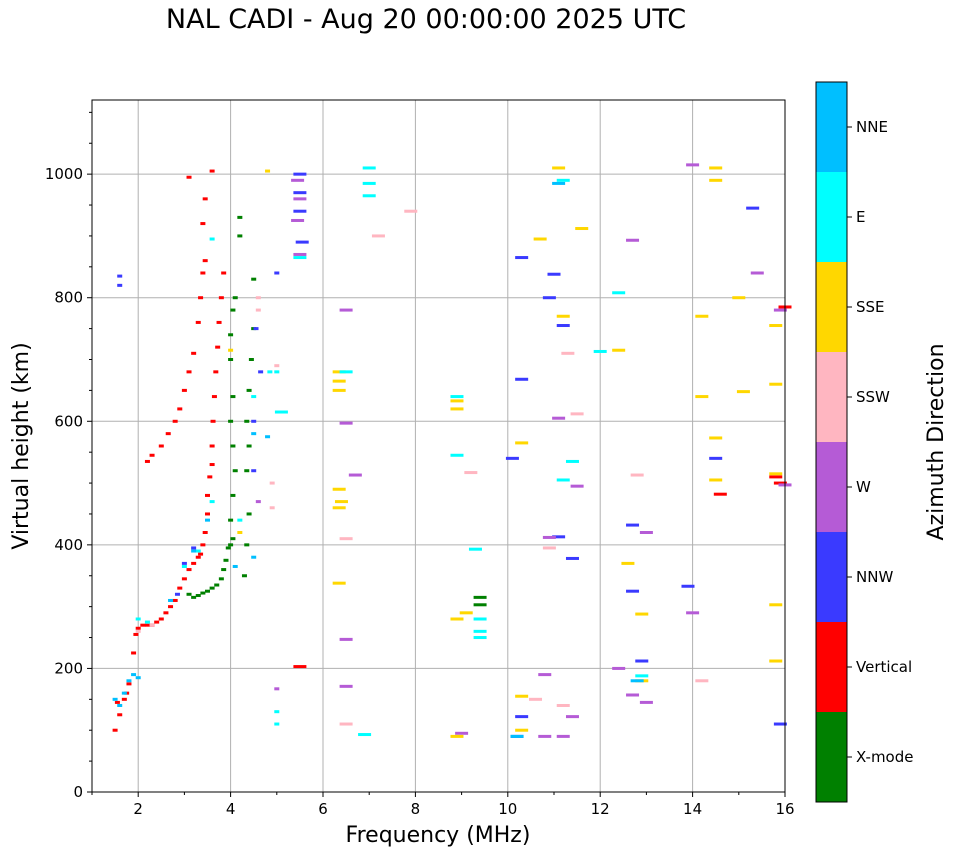 The width and height of the screenshot is (958, 857). Describe the element at coordinates (68, 545) in the screenshot. I see `y-tick-label: 400` at that location.